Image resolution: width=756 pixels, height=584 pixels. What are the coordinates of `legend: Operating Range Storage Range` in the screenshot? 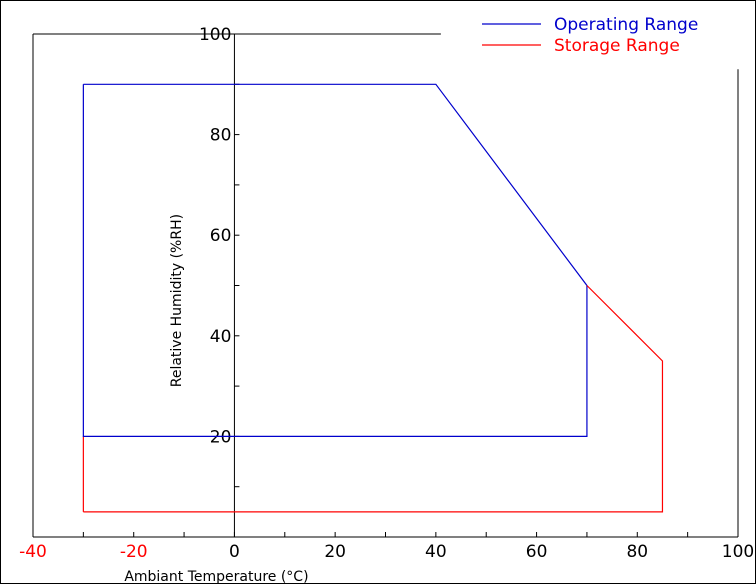 It's located at (590, 35).